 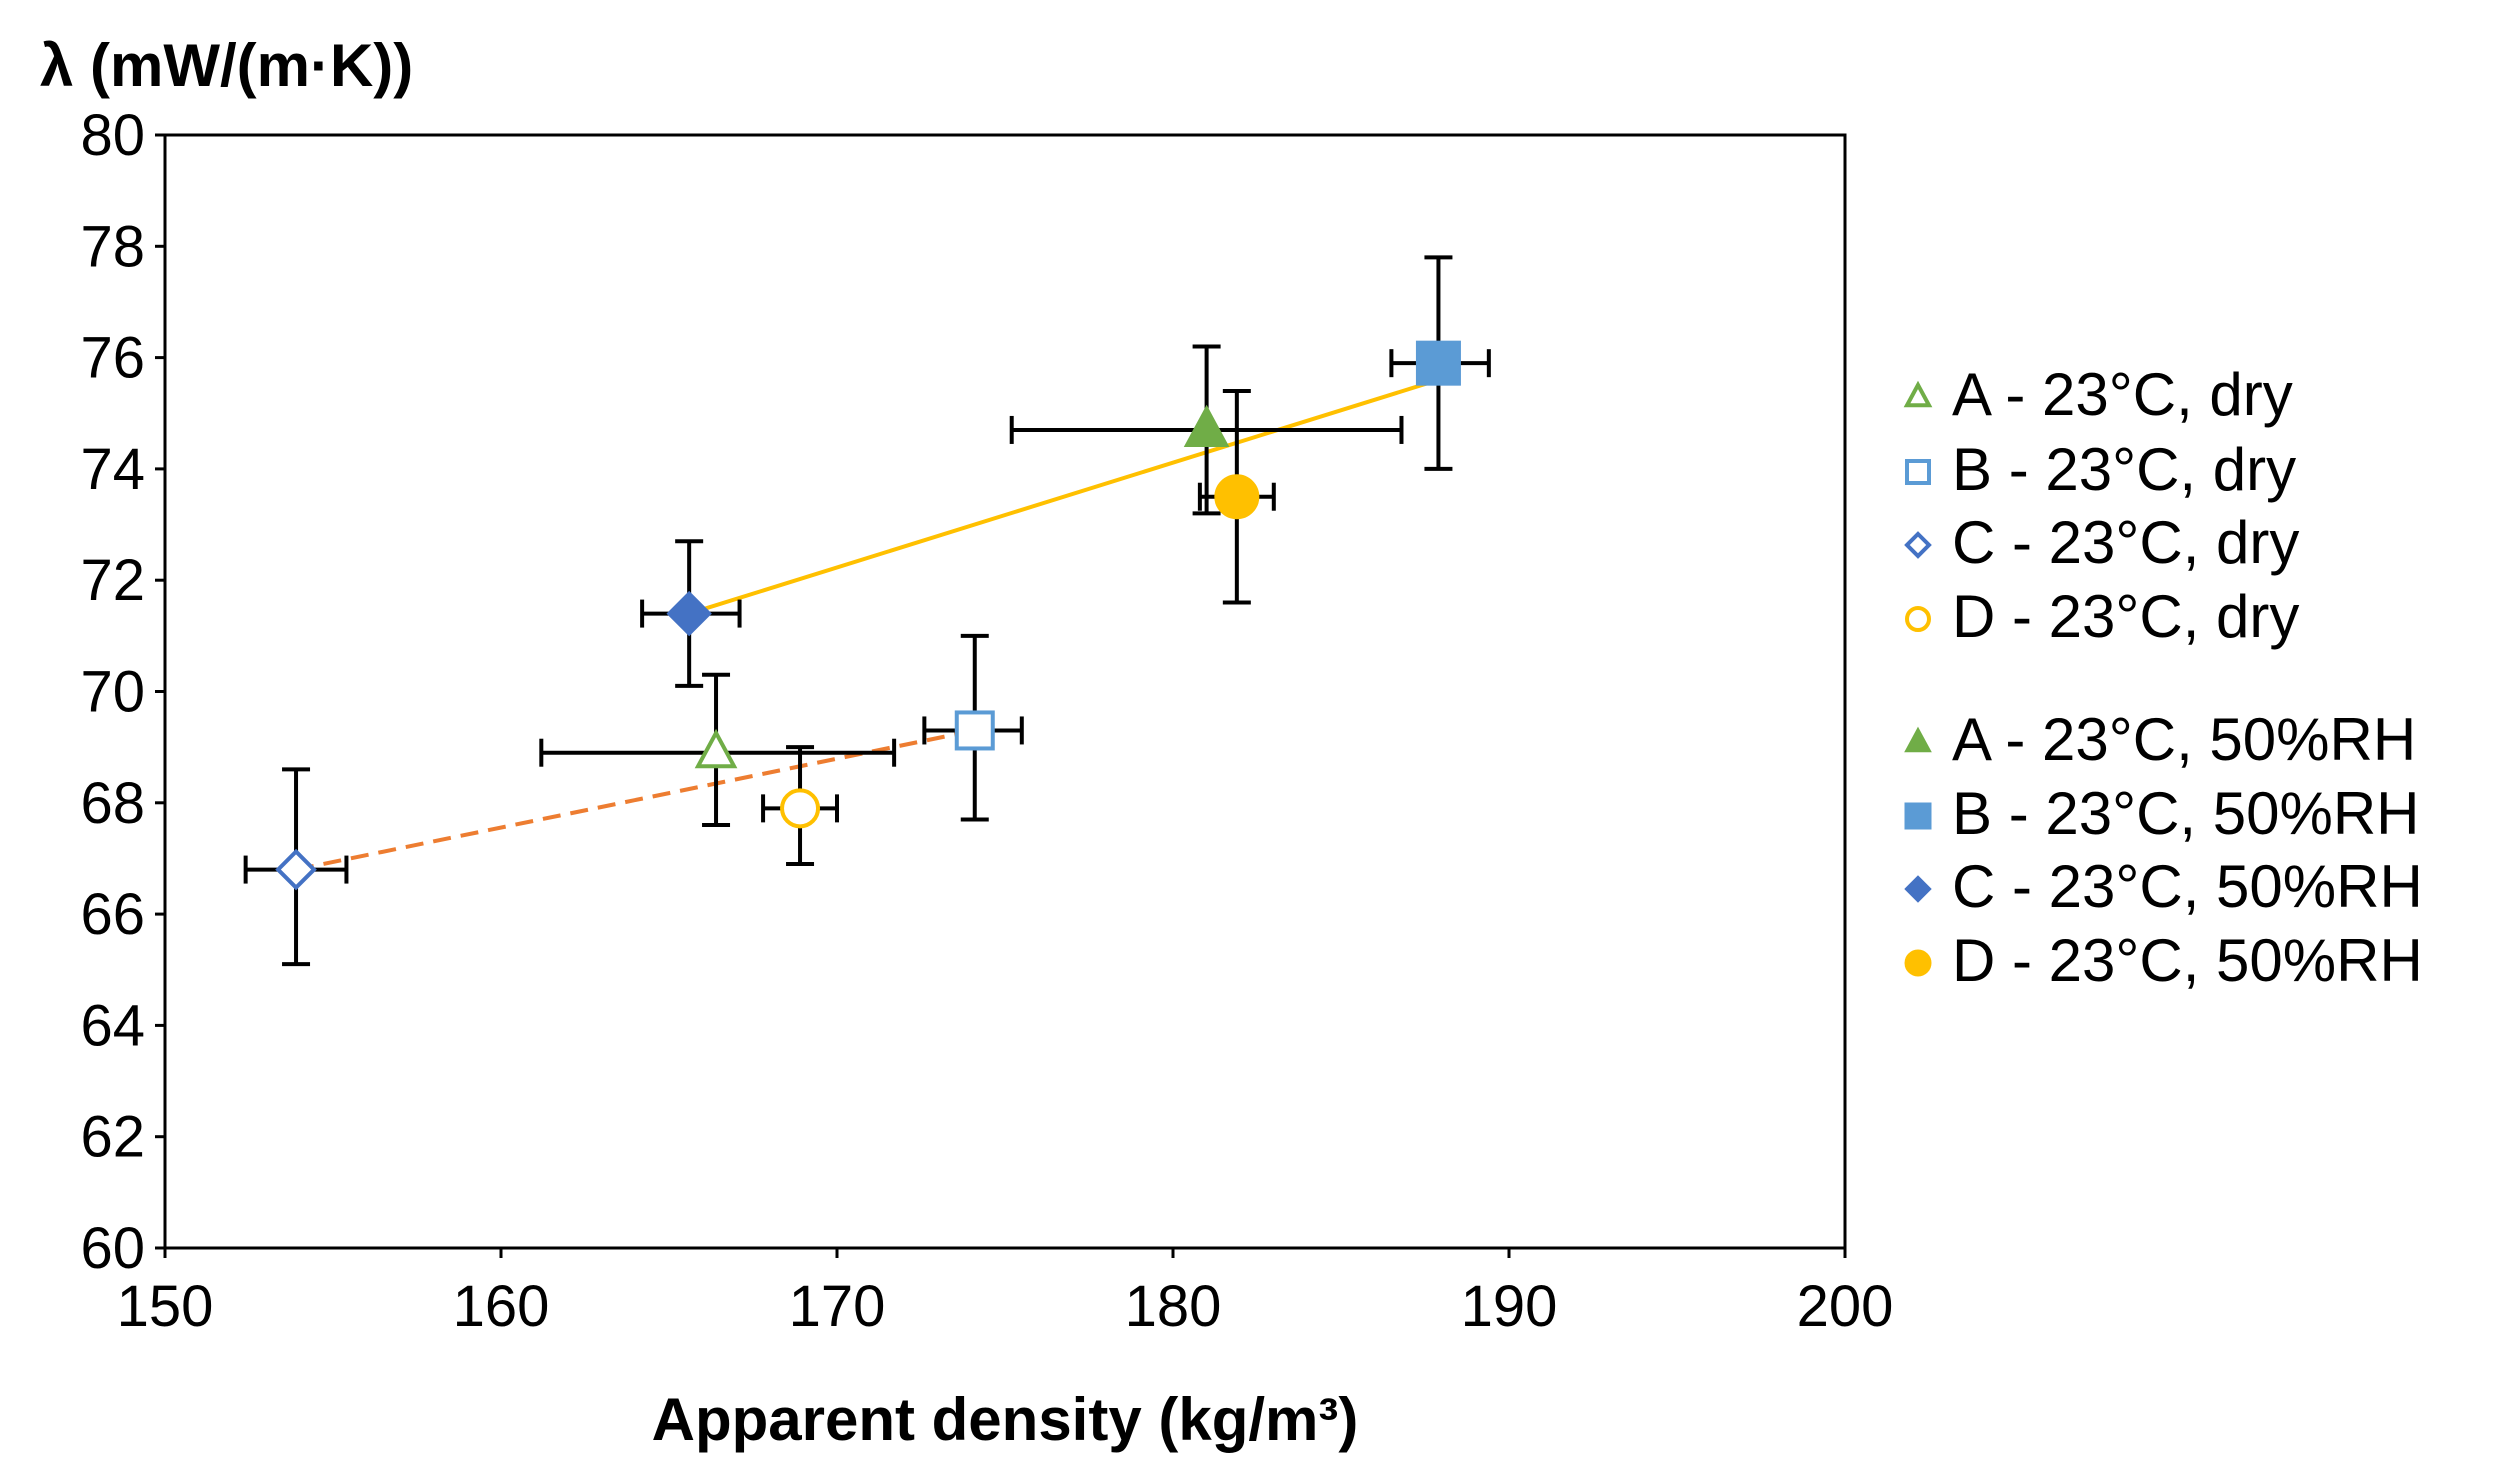 I want to click on legend-label: D - 23°C, 50%RH, so click(x=2187, y=960).